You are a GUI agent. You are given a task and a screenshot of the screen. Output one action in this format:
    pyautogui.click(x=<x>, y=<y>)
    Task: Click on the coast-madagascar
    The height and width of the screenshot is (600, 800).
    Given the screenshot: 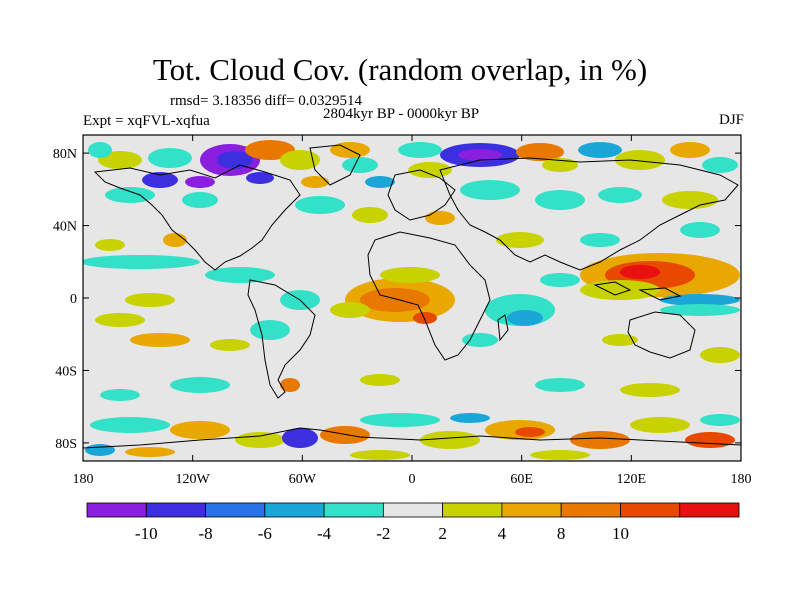 What is the action you would take?
    pyautogui.click(x=503, y=328)
    